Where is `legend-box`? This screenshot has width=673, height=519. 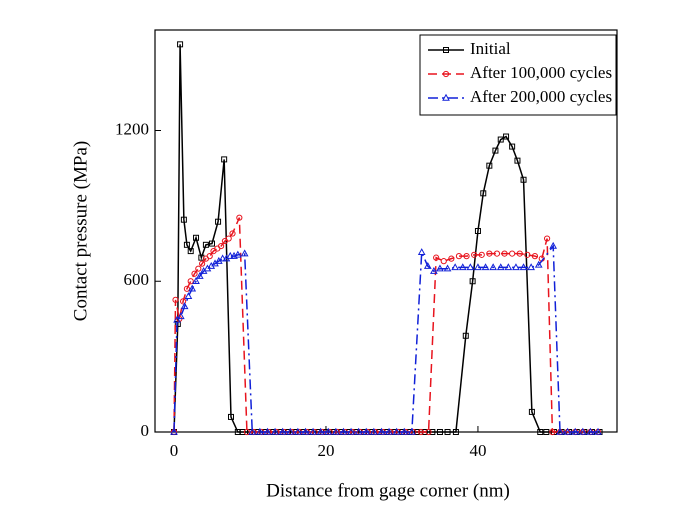 legend-box is located at coordinates (518, 75).